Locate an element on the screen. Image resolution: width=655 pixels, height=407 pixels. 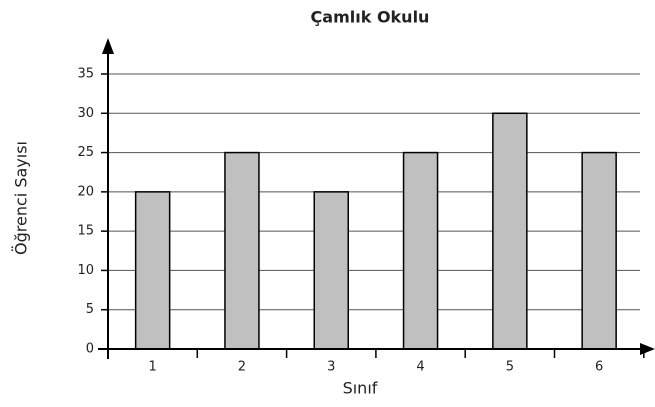
x-tick-label: 4 is located at coordinates (420, 367).